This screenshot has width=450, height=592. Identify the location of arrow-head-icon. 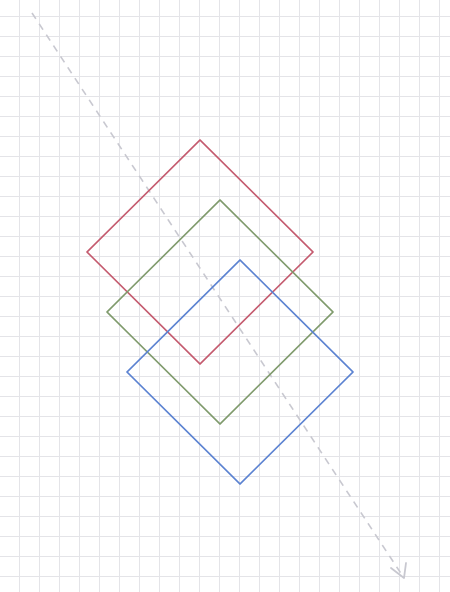
(398, 570).